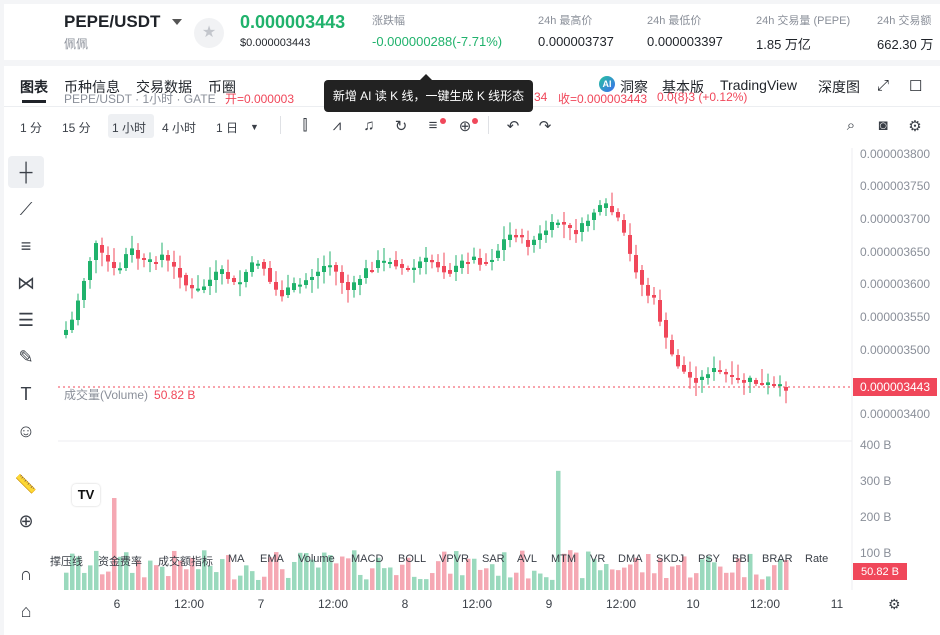 The width and height of the screenshot is (940, 635). What do you see at coordinates (883, 85) in the screenshot?
I see `expand-icon: ⤢` at bounding box center [883, 85].